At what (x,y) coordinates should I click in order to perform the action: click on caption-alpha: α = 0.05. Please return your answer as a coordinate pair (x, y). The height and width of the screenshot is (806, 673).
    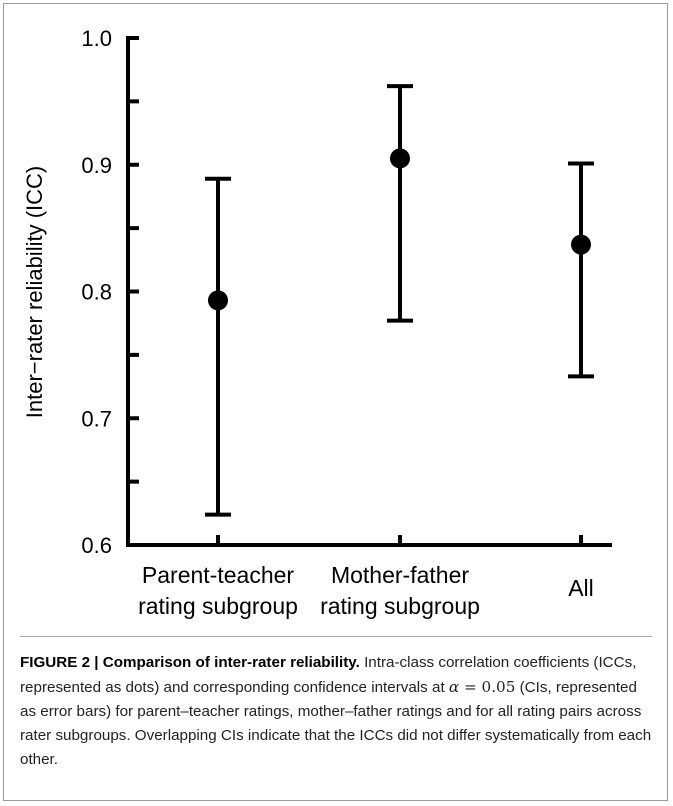
    Looking at the image, I should click on (482, 687).